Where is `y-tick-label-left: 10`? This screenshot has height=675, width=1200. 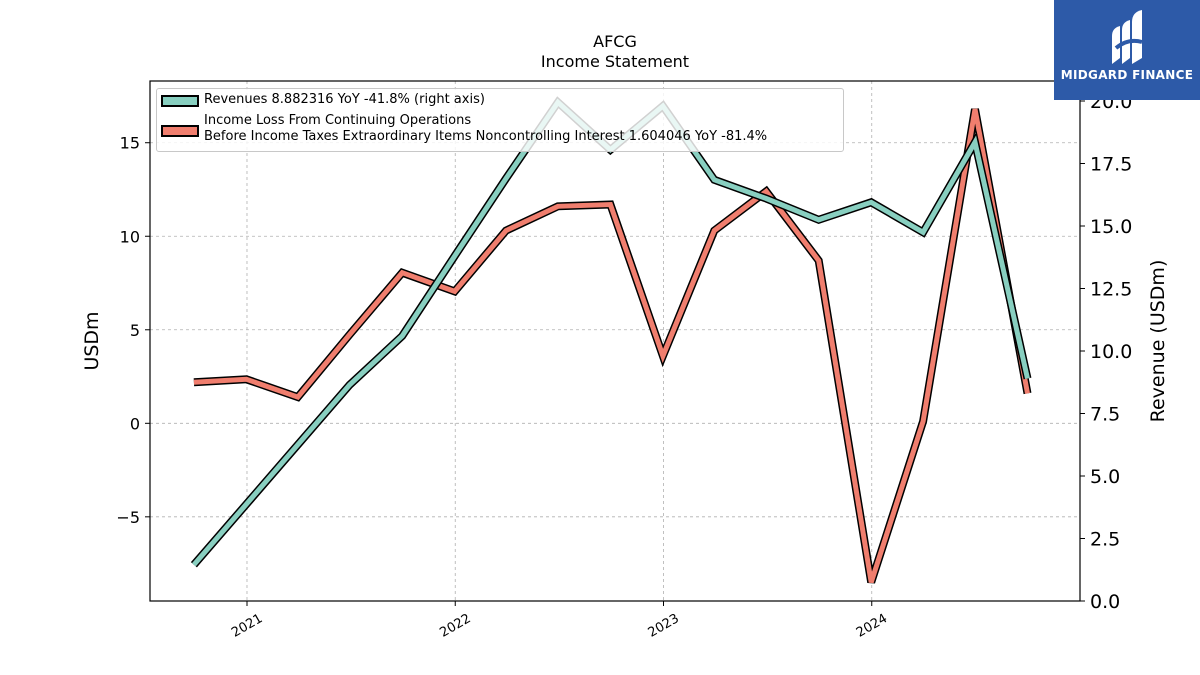
y-tick-label-left: 10 is located at coordinates (130, 236).